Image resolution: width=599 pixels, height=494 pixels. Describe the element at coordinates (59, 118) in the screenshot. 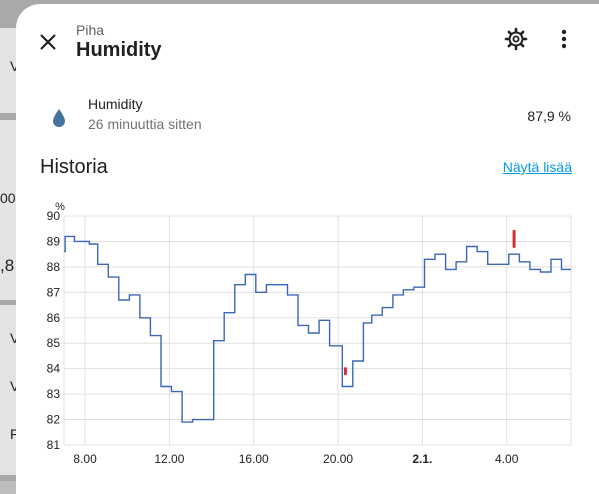

I see `water-drop-icon` at that location.